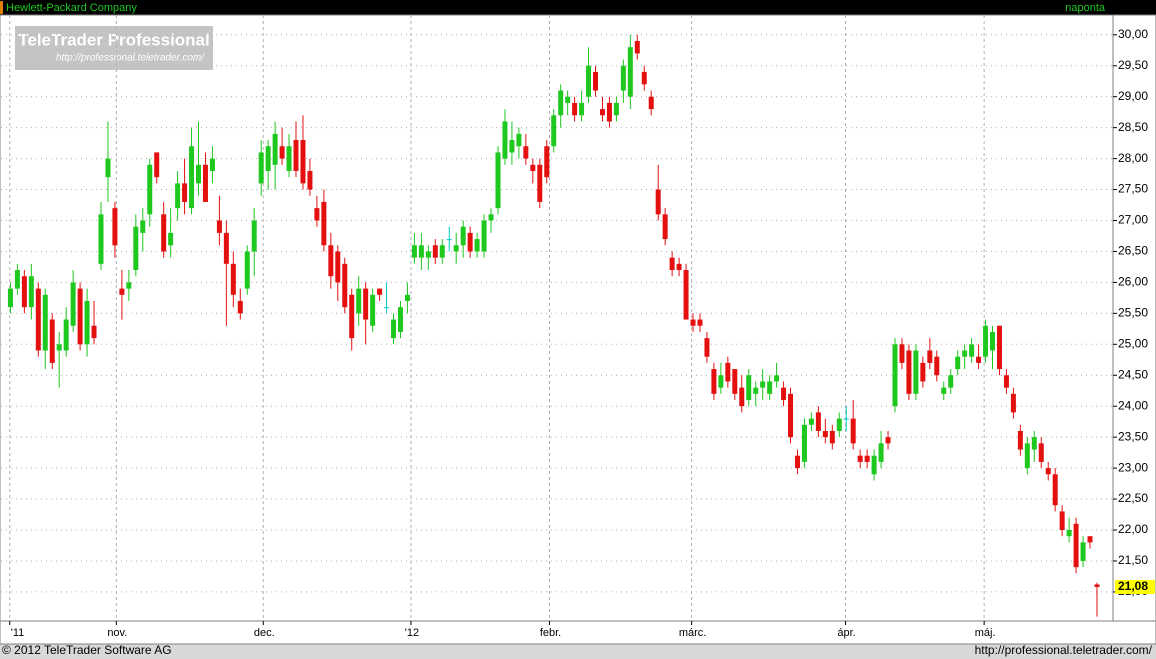 The height and width of the screenshot is (659, 1156). What do you see at coordinates (1133, 313) in the screenshot?
I see `y-tick-label: 25,50` at bounding box center [1133, 313].